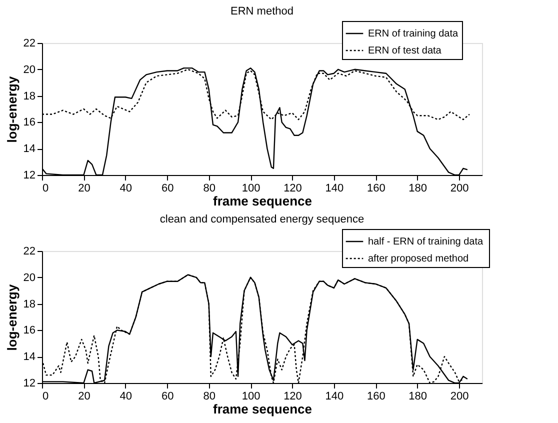 The width and height of the screenshot is (558, 423). I want to click on legend-label: after proposed method, so click(418, 259).